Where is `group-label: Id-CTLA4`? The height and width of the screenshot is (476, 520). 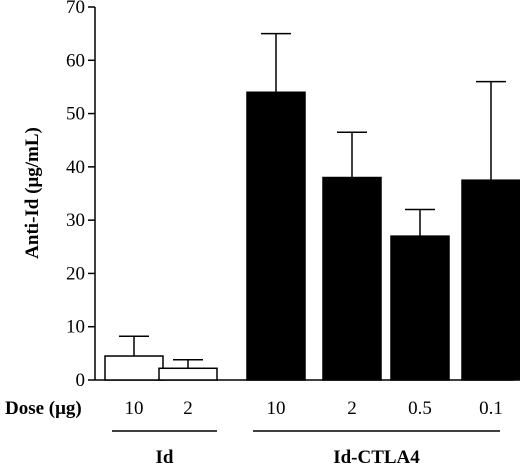
group-label: Id-CTLA4 is located at coordinates (376, 457).